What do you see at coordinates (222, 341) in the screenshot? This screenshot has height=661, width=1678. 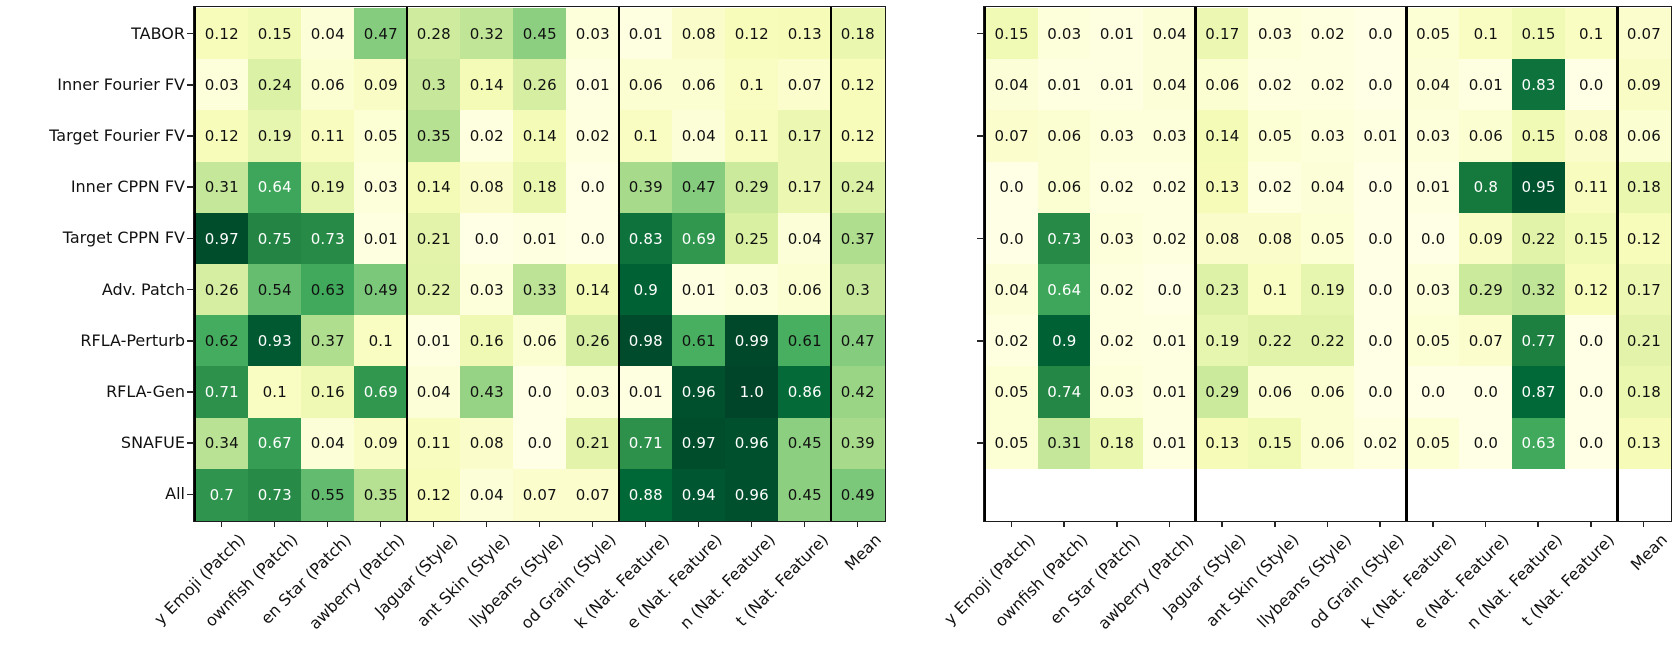 I see `heatmap-cell: 0.62` at bounding box center [222, 341].